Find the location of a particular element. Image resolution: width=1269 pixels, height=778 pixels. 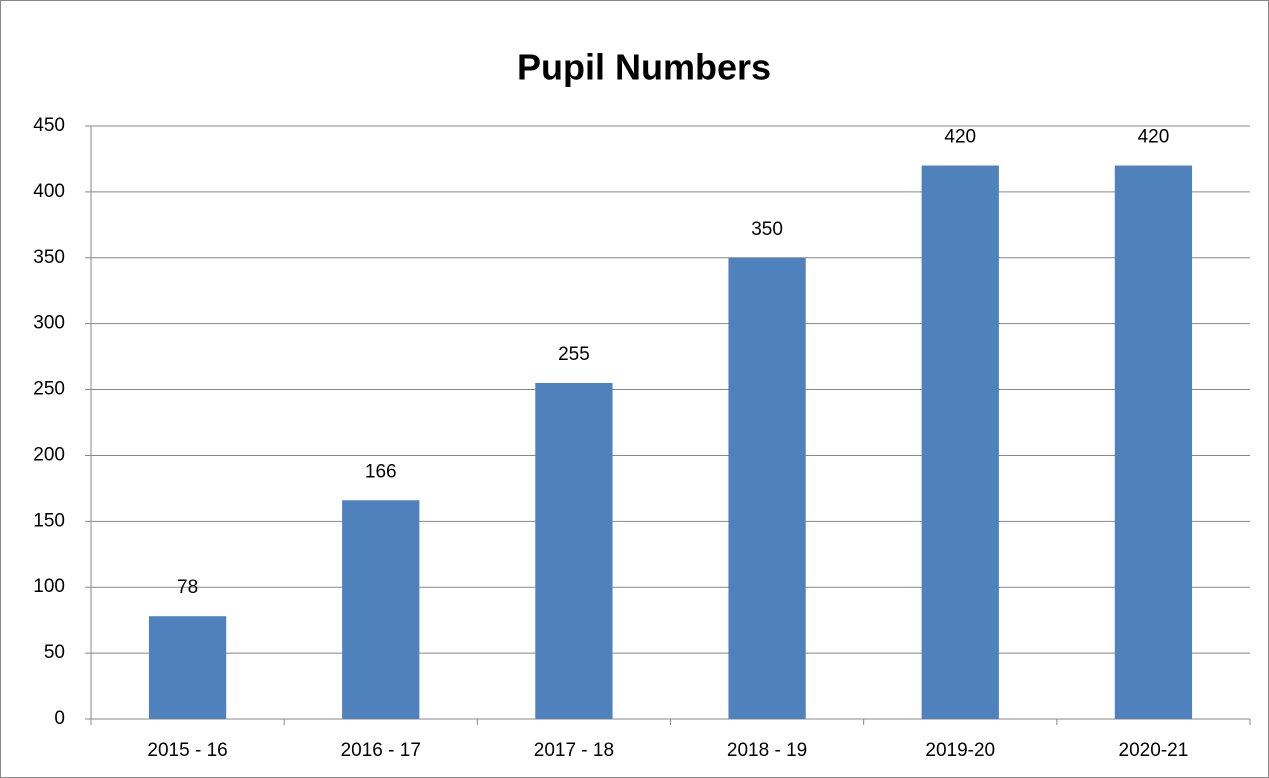

y-tick-label: 300 is located at coordinates (49, 323).